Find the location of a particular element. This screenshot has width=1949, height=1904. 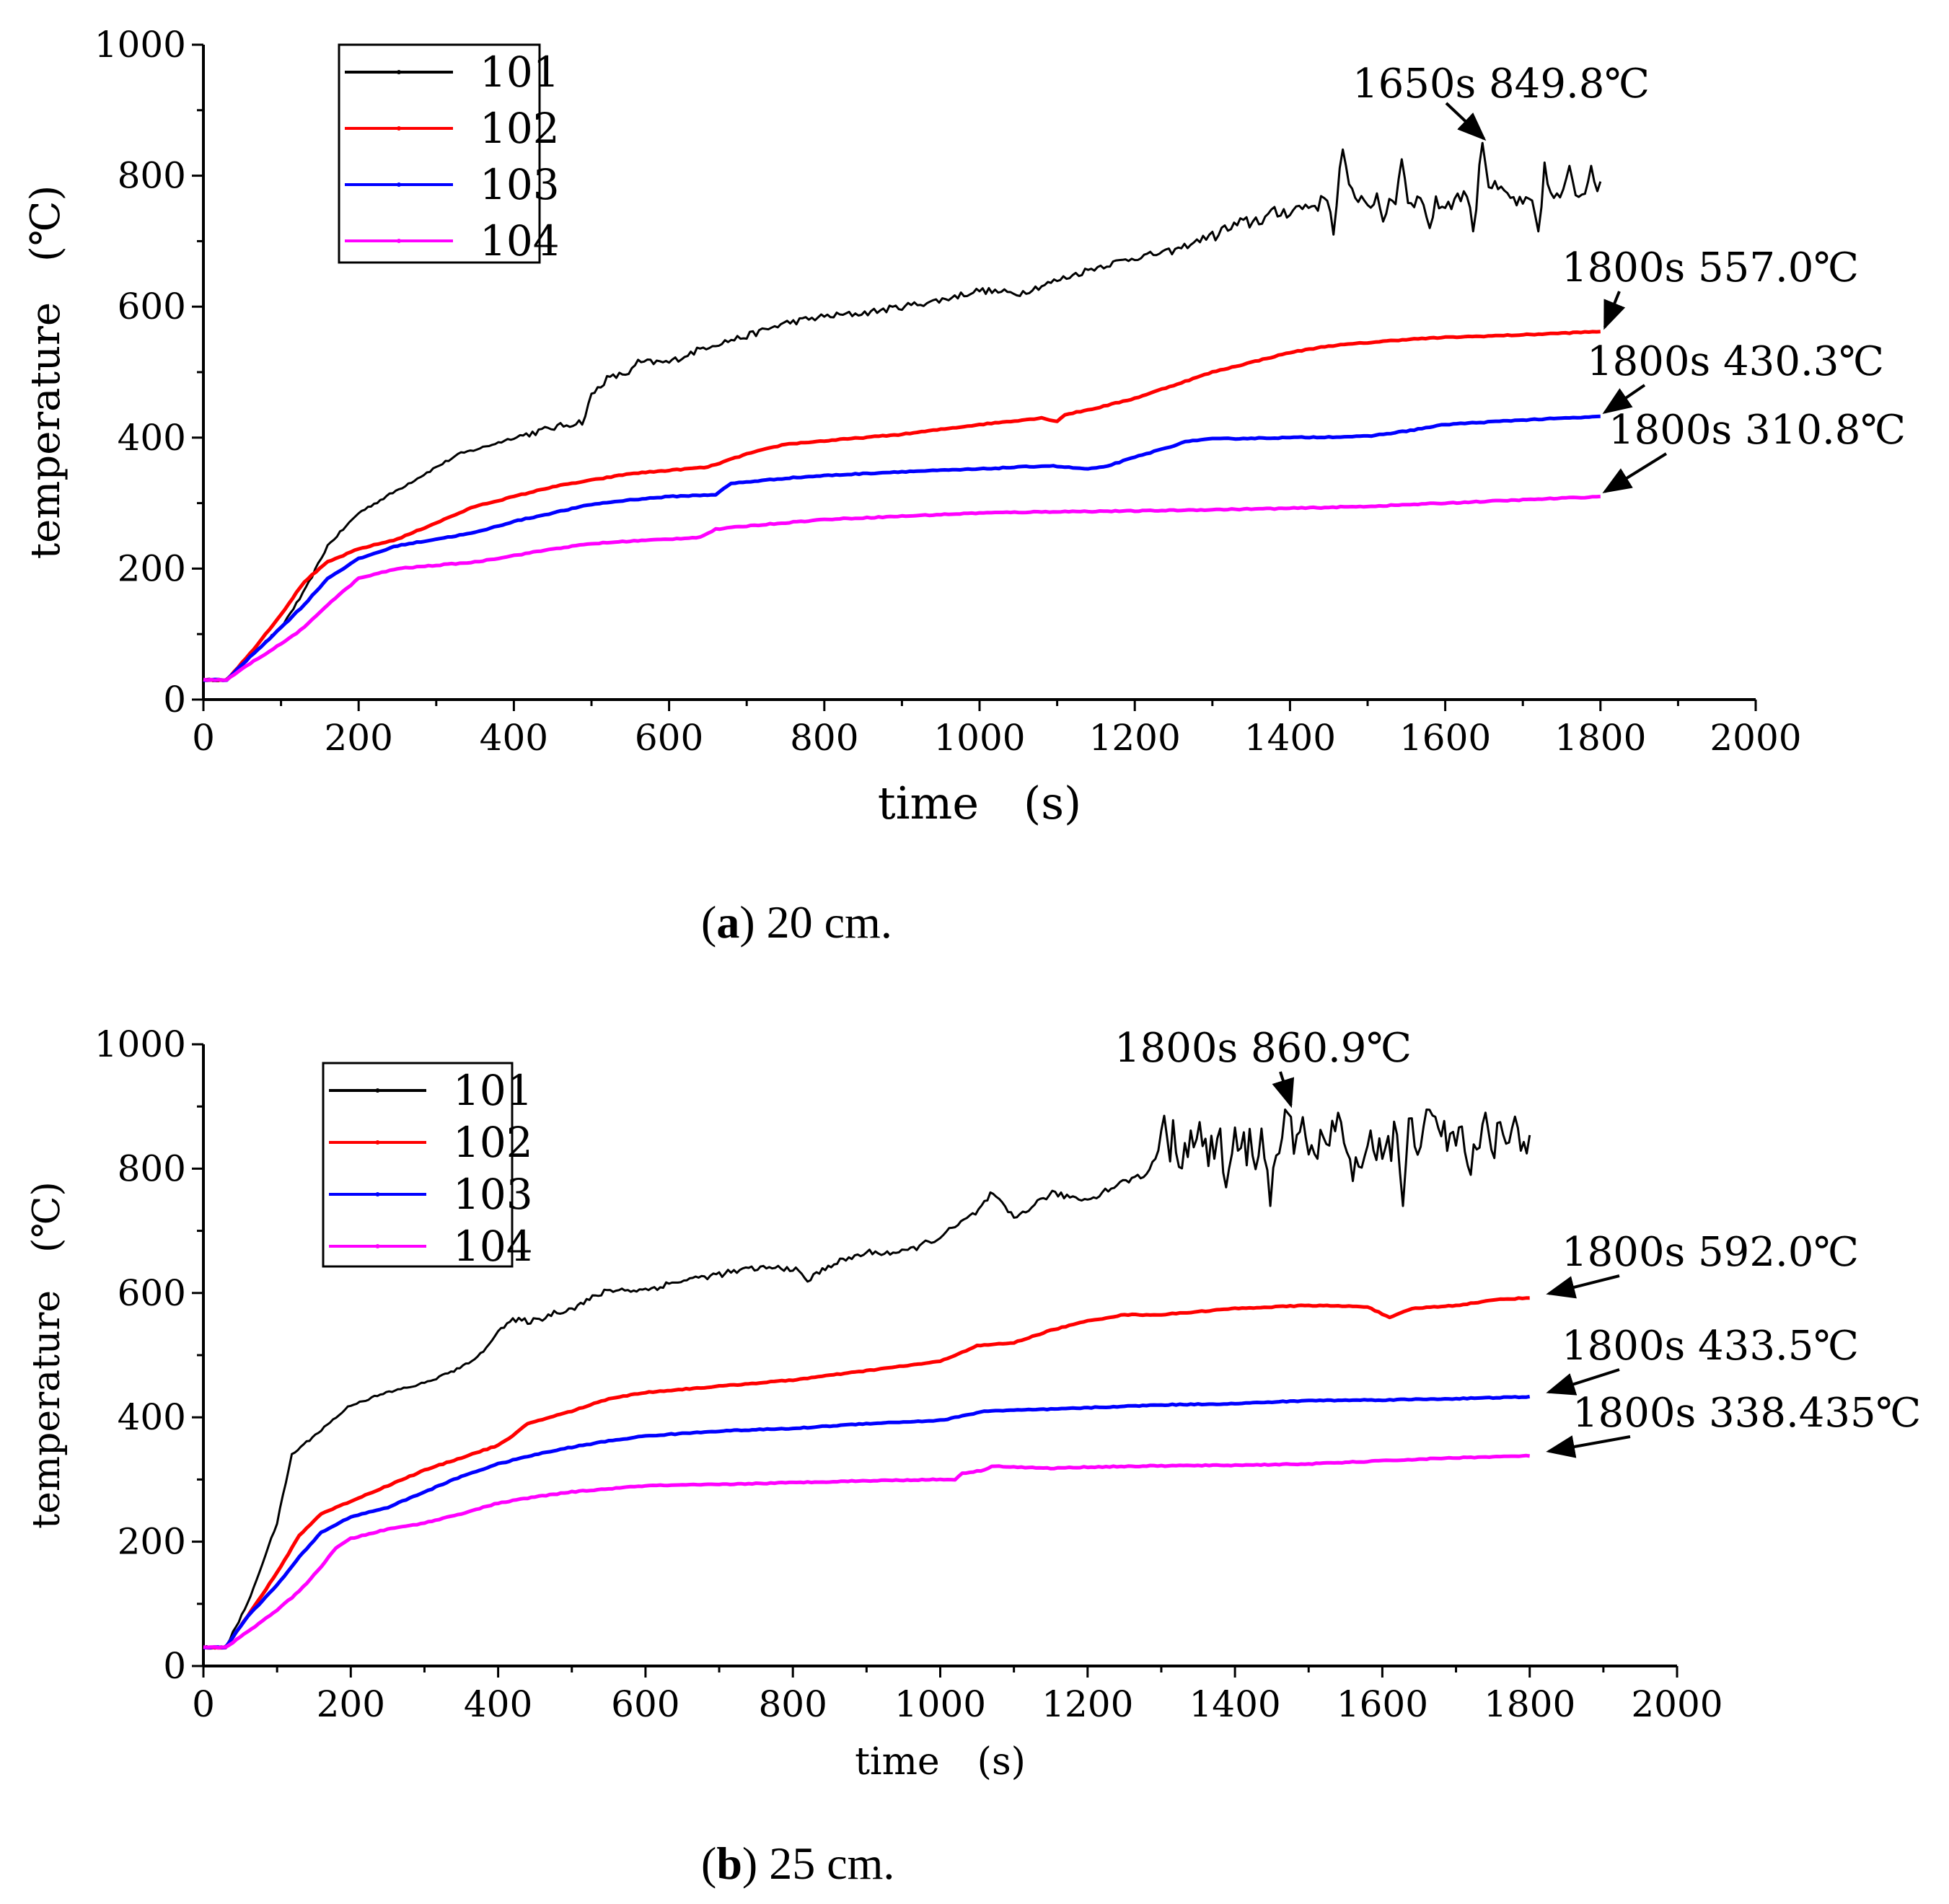

panel-caption: (b) 25 cm. is located at coordinates (797, 1863).